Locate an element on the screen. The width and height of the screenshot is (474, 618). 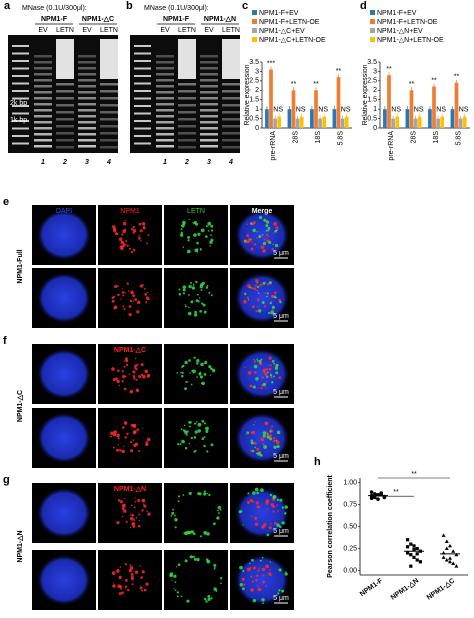
ns-label: NS is located at coordinates (464, 110).